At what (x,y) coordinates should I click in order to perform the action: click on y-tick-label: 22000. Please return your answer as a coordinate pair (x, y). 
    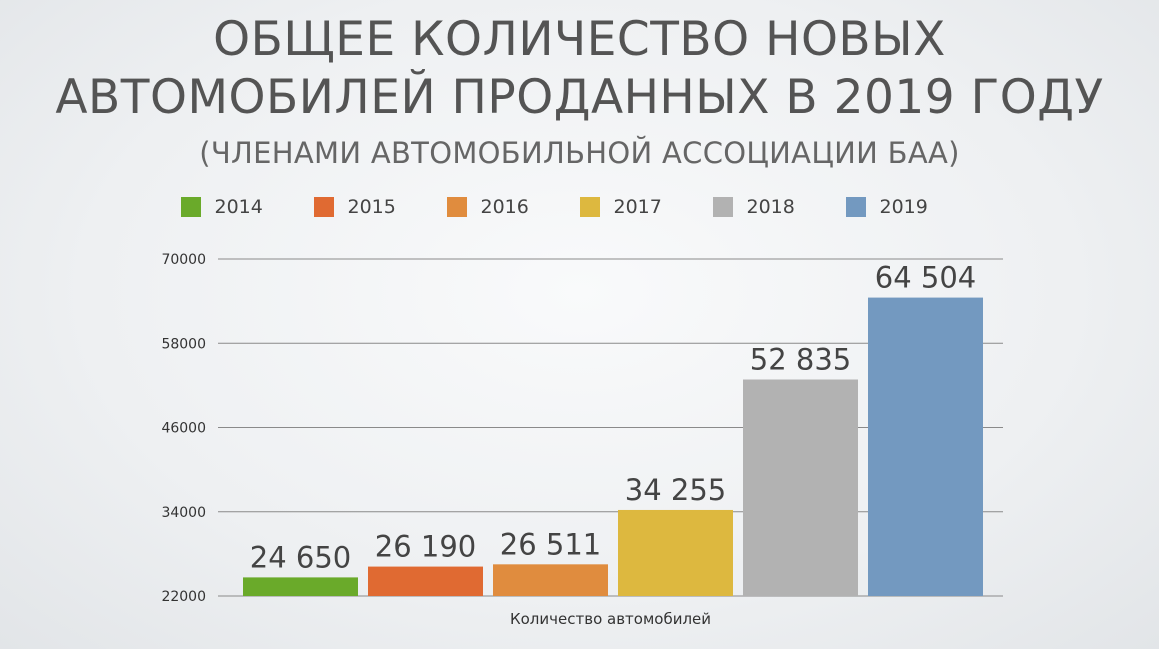
    Looking at the image, I should click on (183, 597).